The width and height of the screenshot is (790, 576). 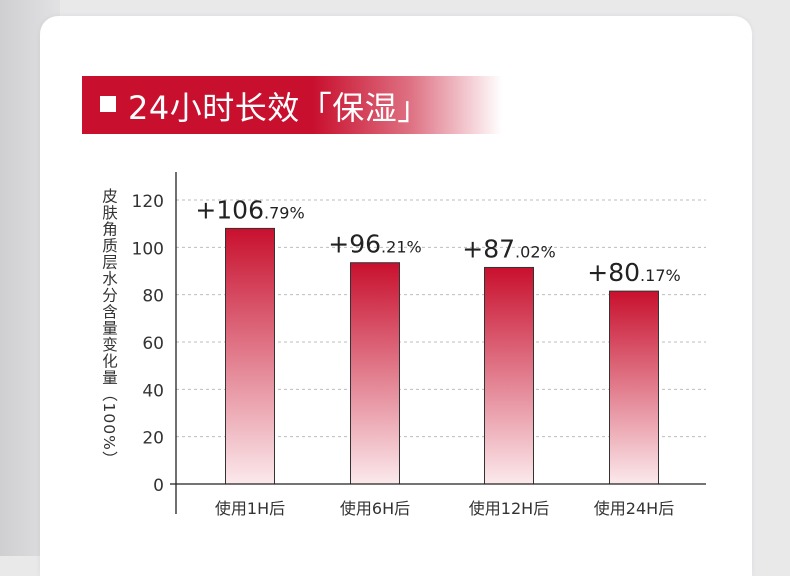 I want to click on y-tick-label: 100, so click(x=148, y=249).